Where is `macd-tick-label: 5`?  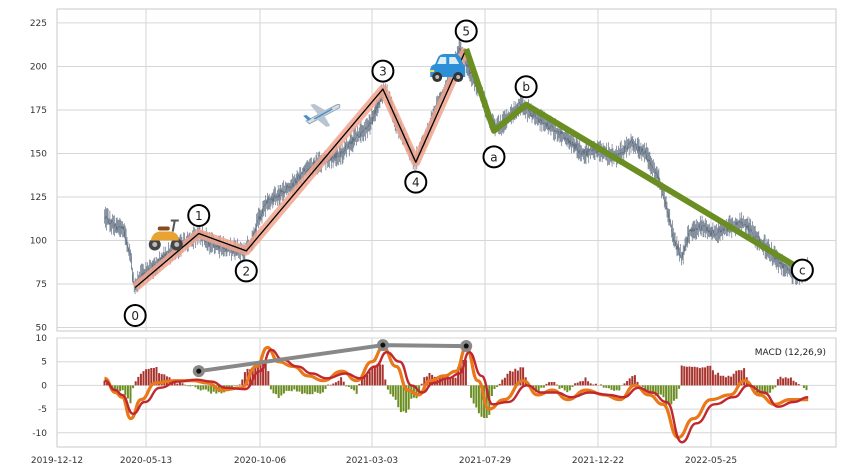
macd-tick-label: 5 is located at coordinates (44, 363).